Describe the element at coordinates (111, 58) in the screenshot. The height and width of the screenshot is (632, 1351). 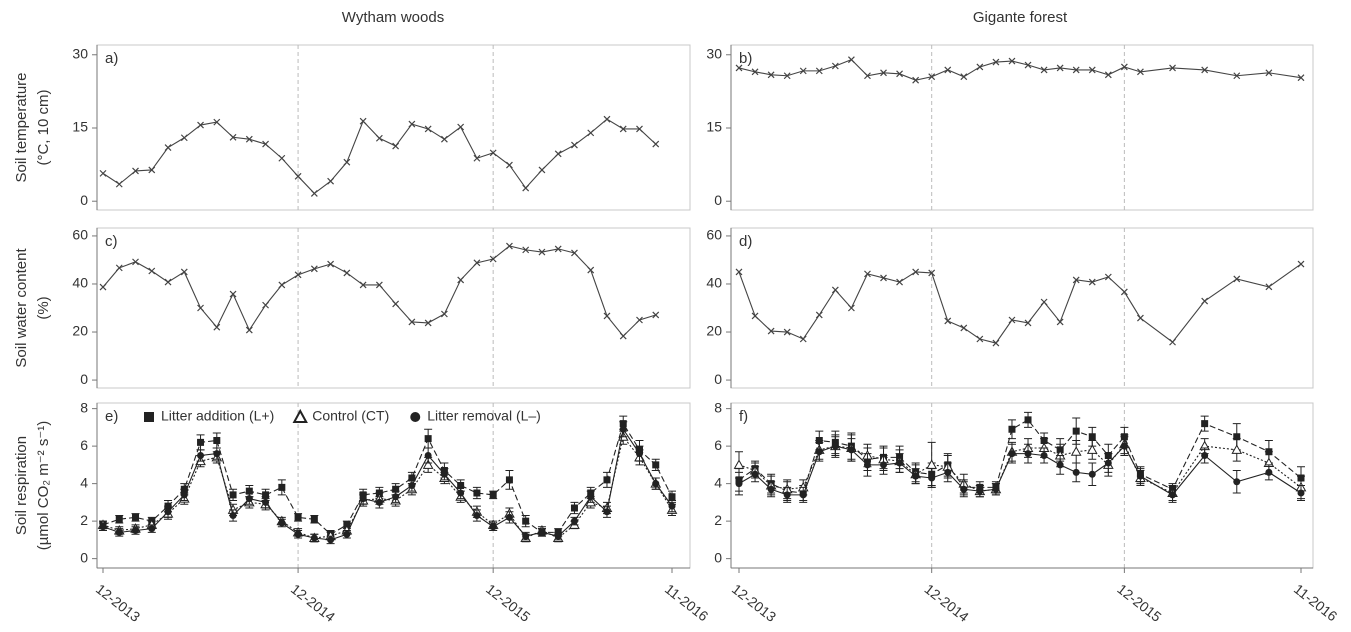
I see `panel-label: a)` at that location.